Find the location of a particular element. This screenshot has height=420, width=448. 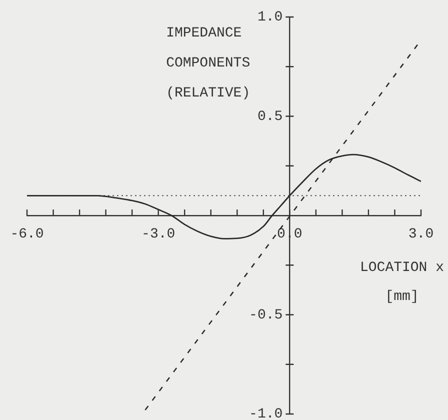

x-tick-label: 3.0 is located at coordinates (421, 234).